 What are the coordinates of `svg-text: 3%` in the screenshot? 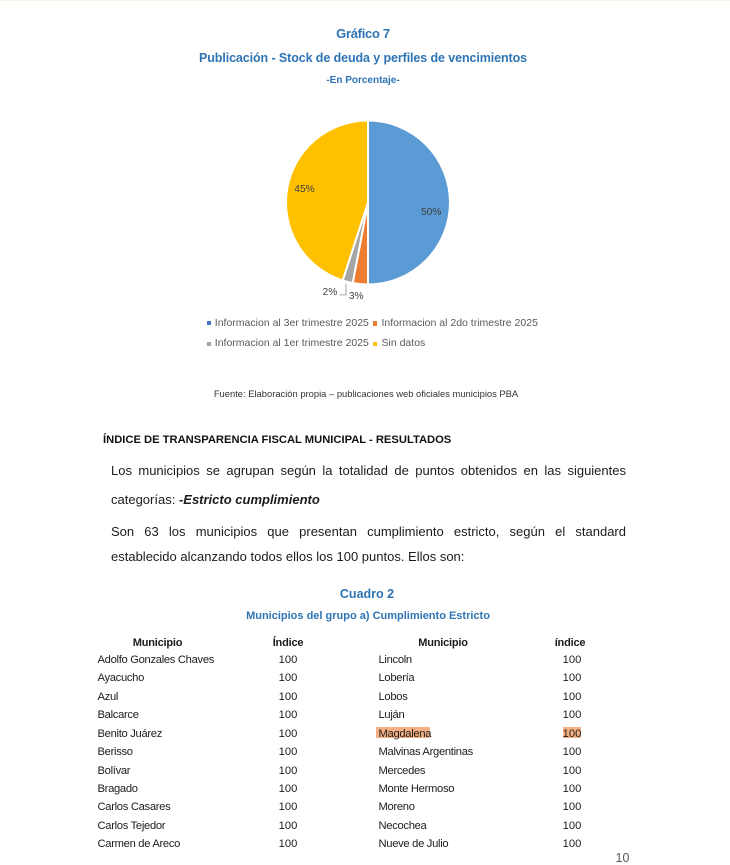 It's located at (356, 296).